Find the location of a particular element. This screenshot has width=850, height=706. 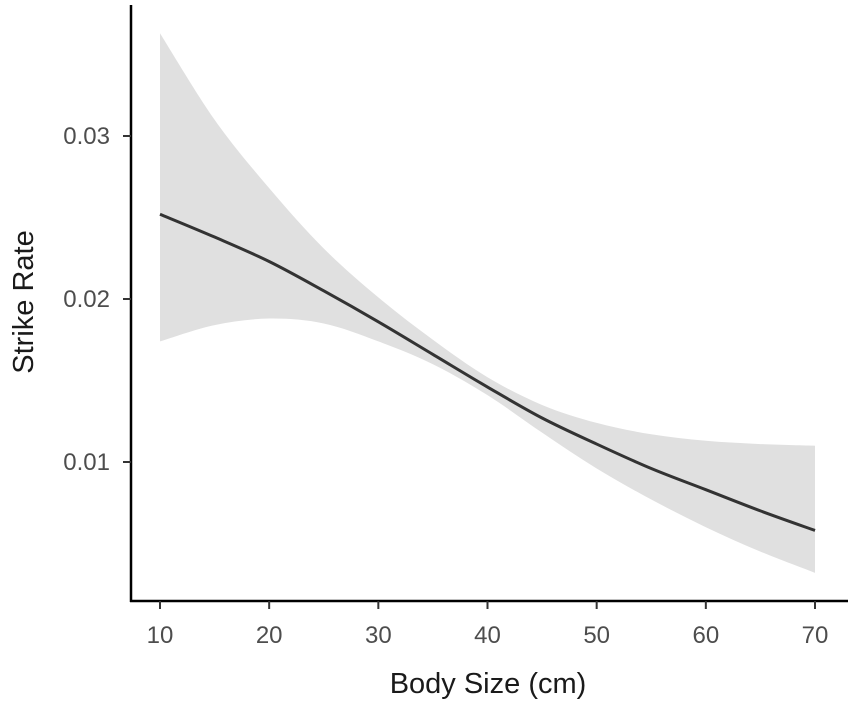

y-tick-label: 0.03 is located at coordinates (86, 136).